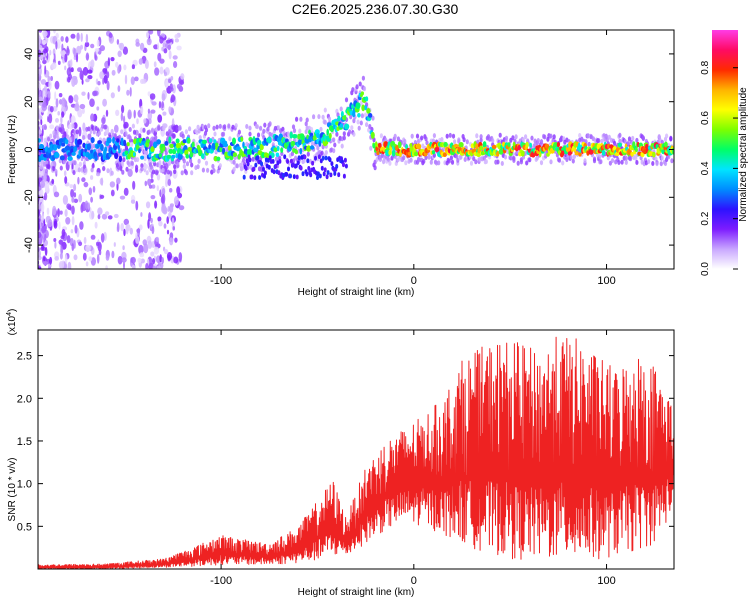 This screenshot has height=600, width=750. What do you see at coordinates (29, 54) in the screenshot?
I see `y-tick-label: 40` at bounding box center [29, 54].